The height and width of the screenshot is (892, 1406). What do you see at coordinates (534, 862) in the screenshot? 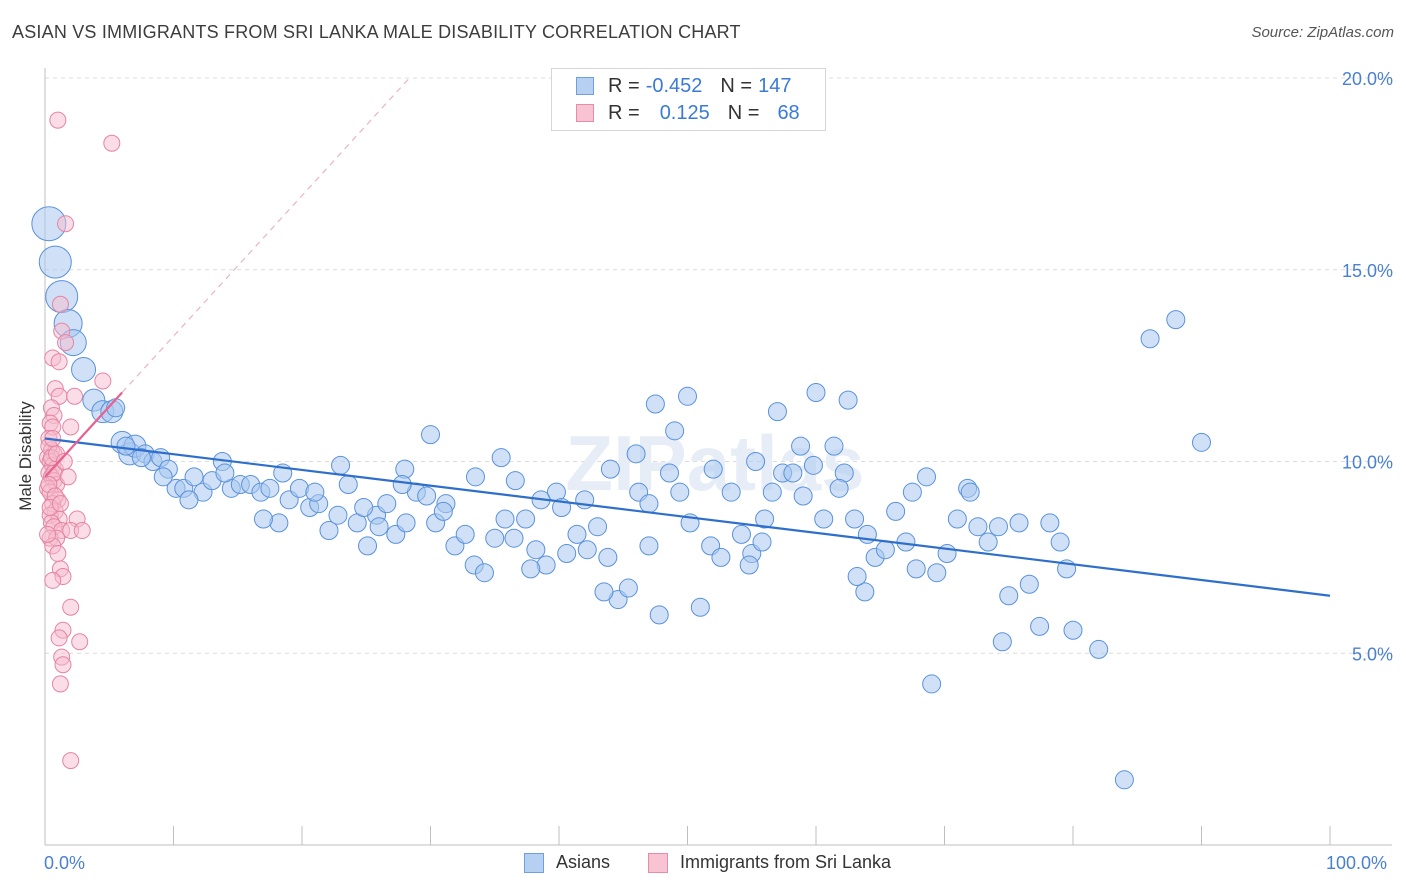
I see `bottom-legend-swatch-asian` at bounding box center [534, 862].